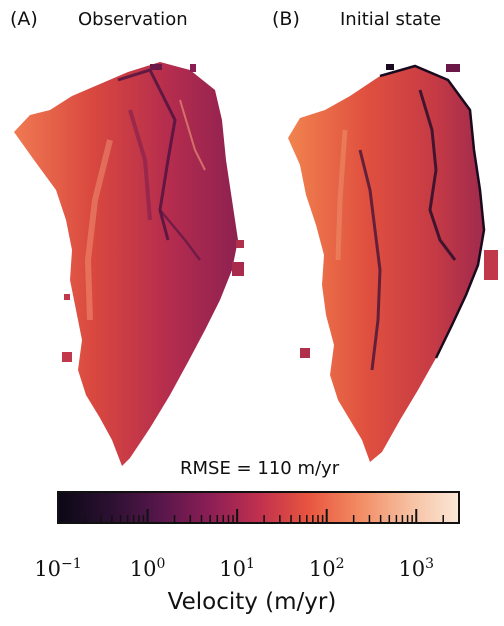 The width and height of the screenshot is (504, 626). What do you see at coordinates (260, 468) in the screenshot?
I see `rmse-annotation: RMSE = 110 m/yr` at bounding box center [260, 468].